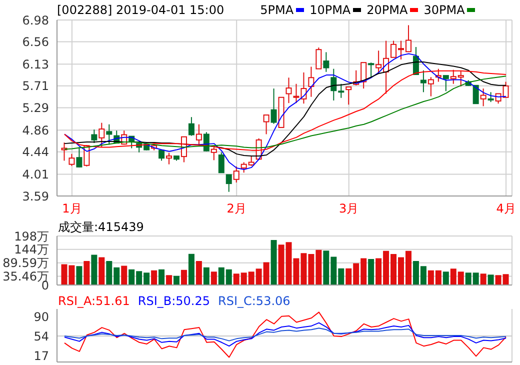  What do you see at coordinates (254, 301) in the screenshot?
I see `series-label: RSI_C:53.06` at bounding box center [254, 301].